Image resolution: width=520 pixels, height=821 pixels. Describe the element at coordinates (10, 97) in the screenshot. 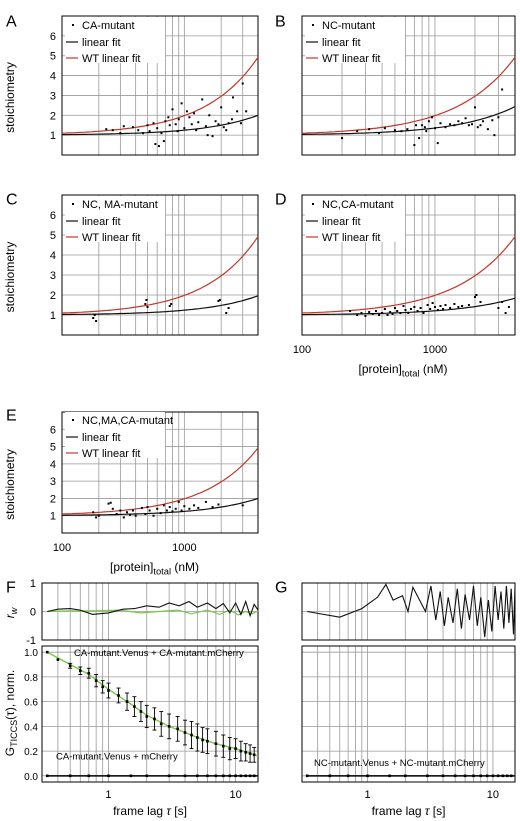

I see `y-axis-label: stoichiometry` at that location.